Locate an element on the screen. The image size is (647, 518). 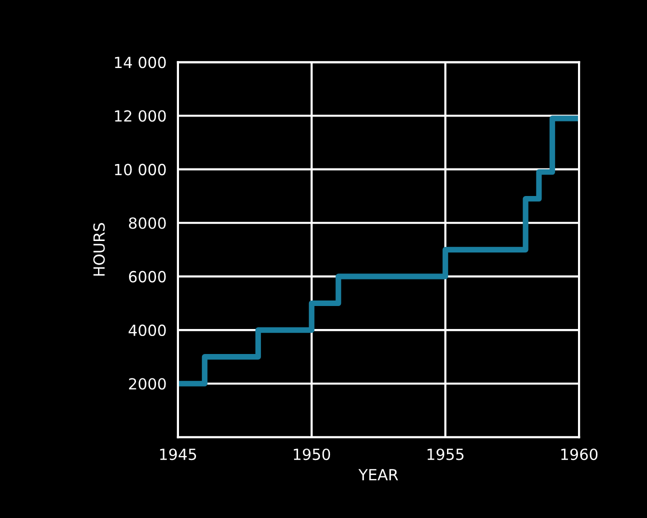
x-tick-label: 1945 is located at coordinates (178, 454).